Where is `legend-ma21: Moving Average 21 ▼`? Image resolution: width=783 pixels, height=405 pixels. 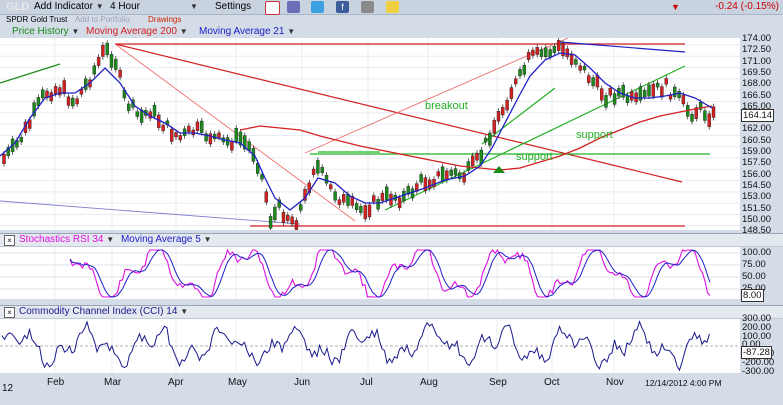 legend-ma21: Moving Average 21 ▼ is located at coordinates (247, 31).